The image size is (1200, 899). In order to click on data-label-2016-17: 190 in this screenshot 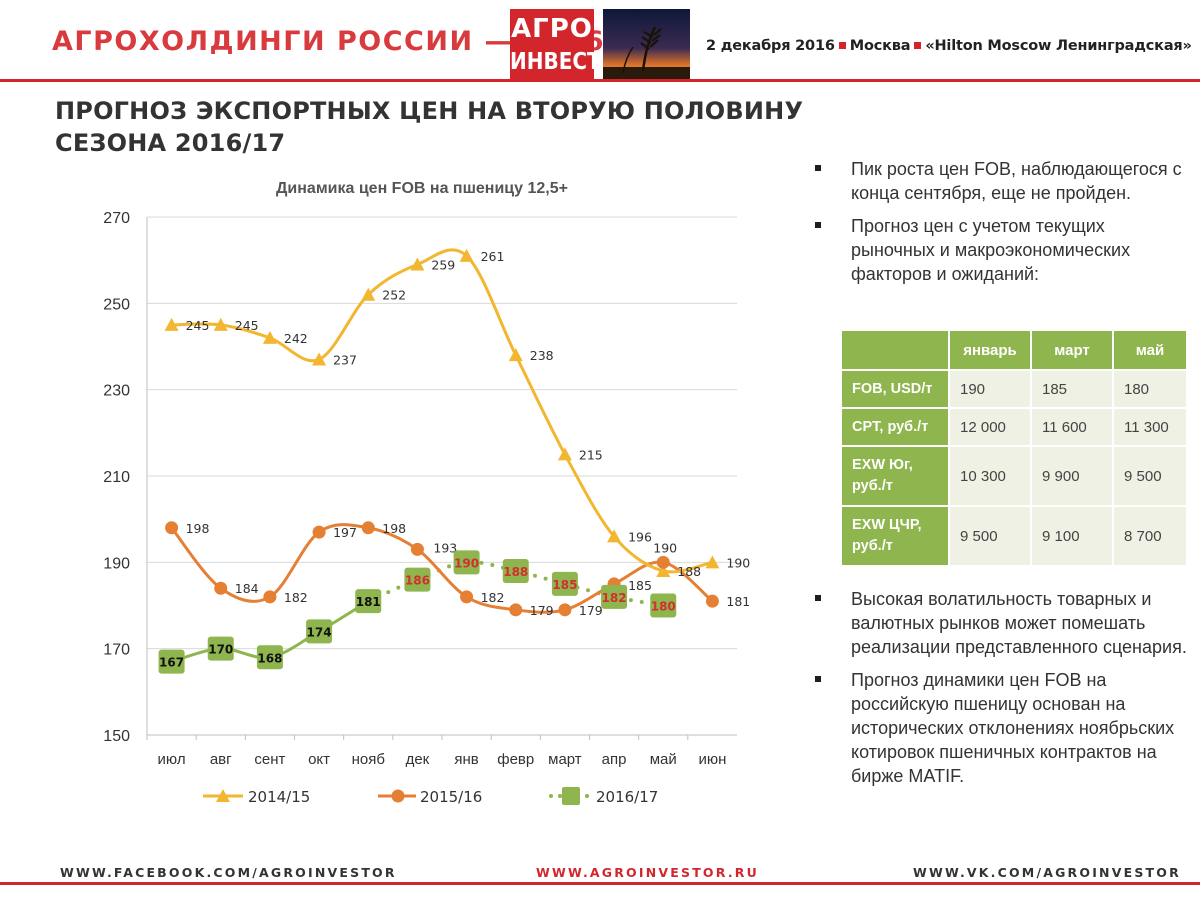, I will do `click(466, 563)`.